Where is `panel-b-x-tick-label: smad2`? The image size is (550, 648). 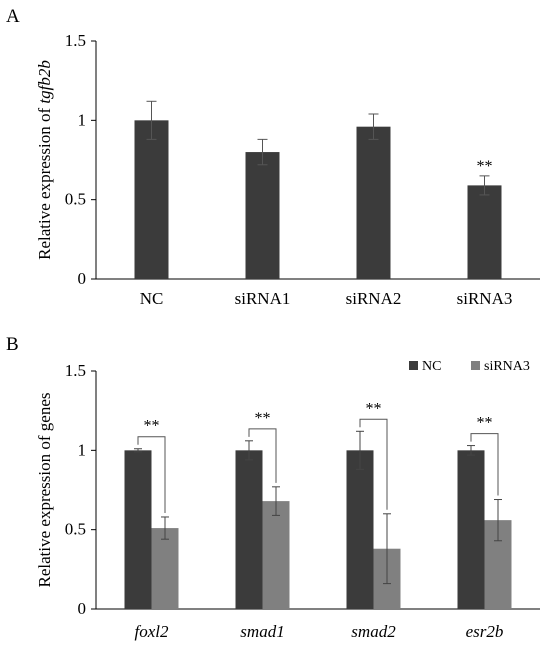 panel-b-x-tick-label: smad2 is located at coordinates (373, 631).